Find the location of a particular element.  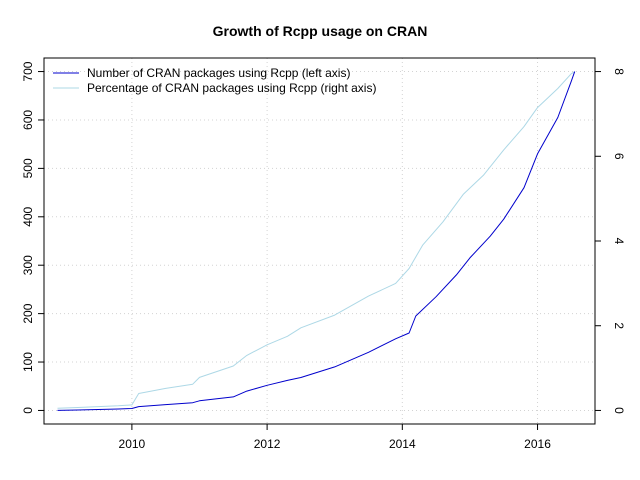

y-right-tick-label-6: 6 is located at coordinates (619, 156).